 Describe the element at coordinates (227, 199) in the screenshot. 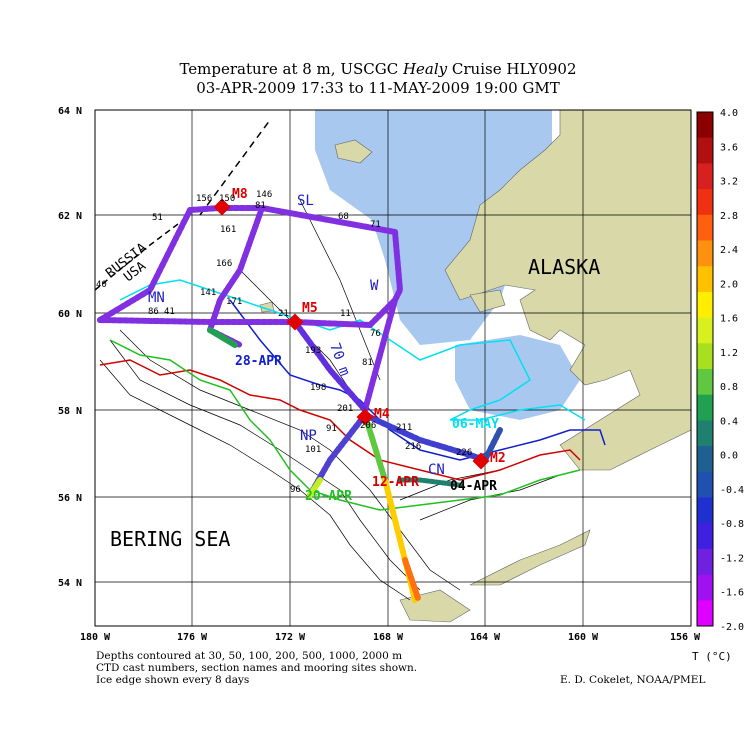

I see `cast-150: 150` at that location.